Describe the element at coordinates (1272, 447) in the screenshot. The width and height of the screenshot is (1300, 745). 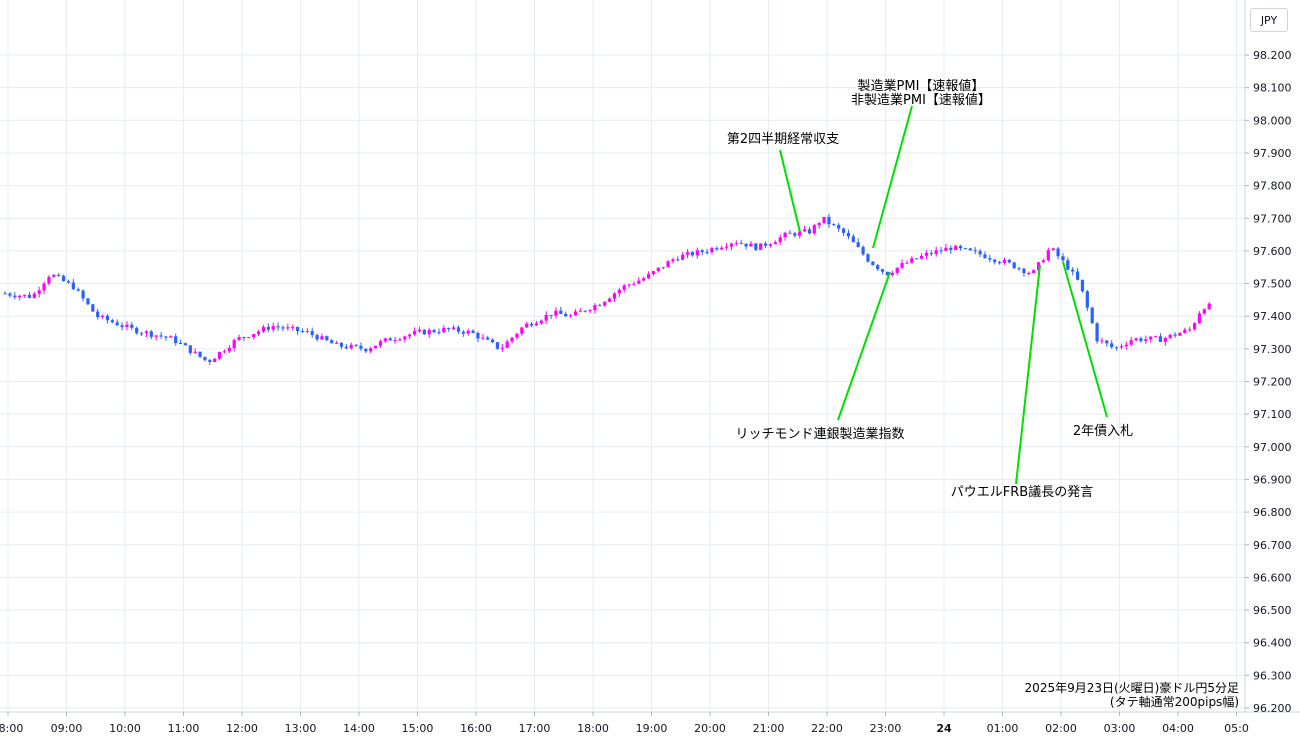
I see `y-tick-label: 97.000` at that location.